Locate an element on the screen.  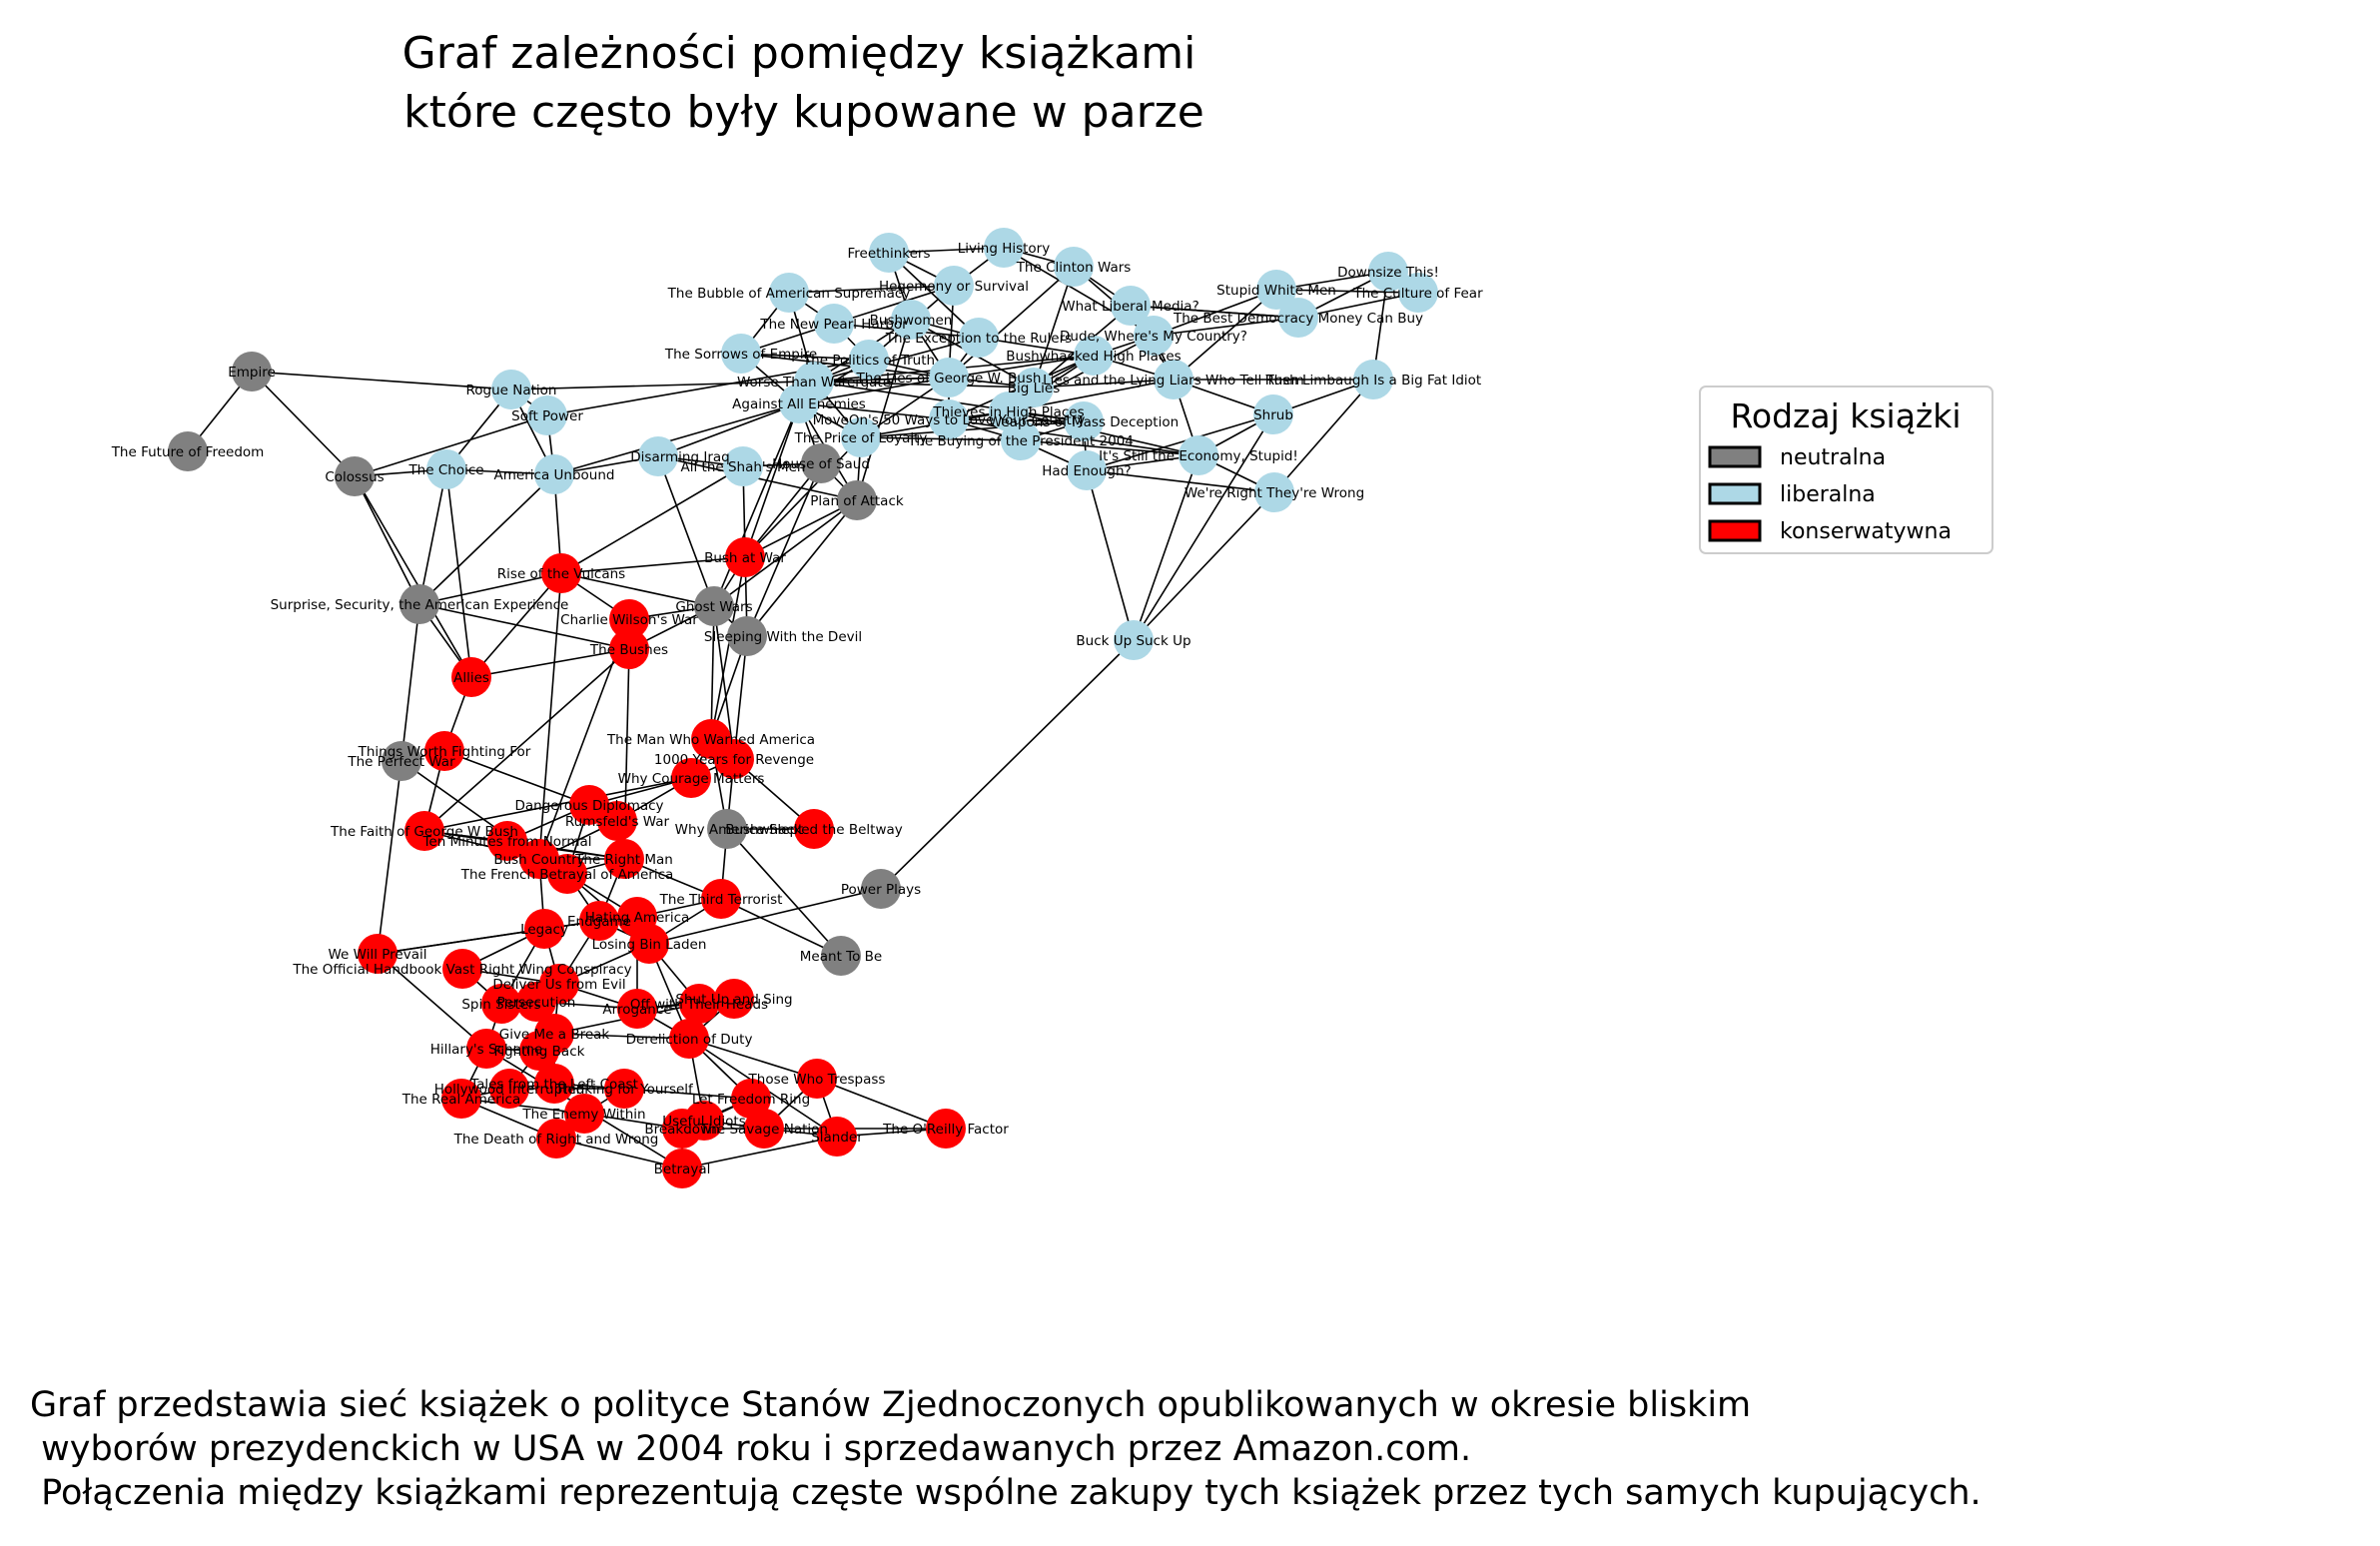
node-label-rumsfelds_war: Rumsfeld's War is located at coordinates (617, 822).